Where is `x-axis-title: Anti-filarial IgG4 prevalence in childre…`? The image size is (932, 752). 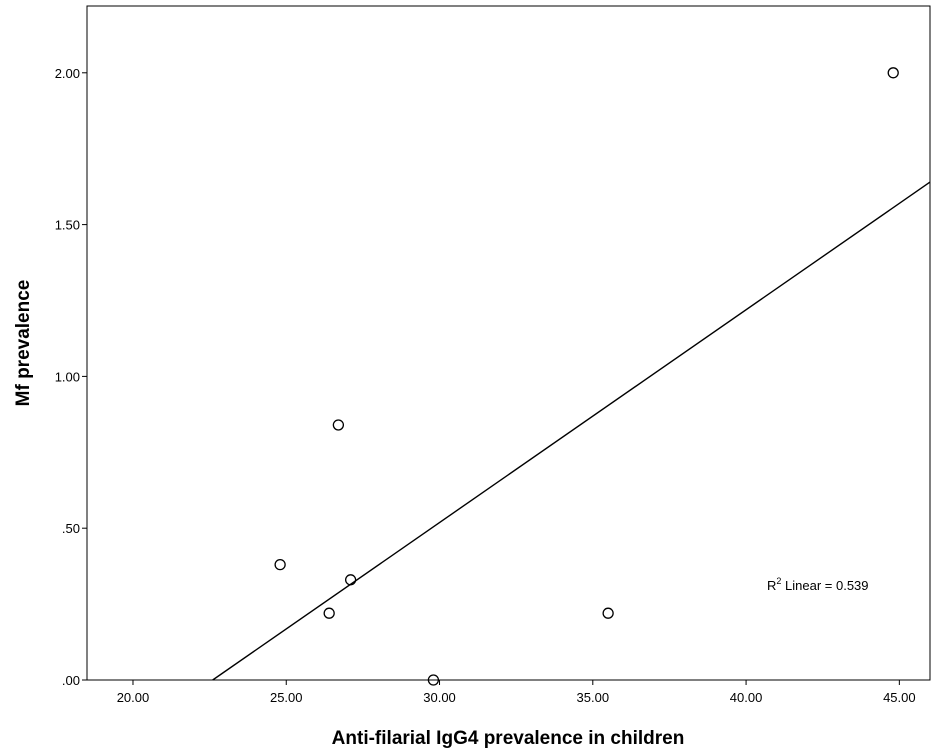
x-axis-title: Anti-filarial IgG4 prevalence in childre… is located at coordinates (508, 738).